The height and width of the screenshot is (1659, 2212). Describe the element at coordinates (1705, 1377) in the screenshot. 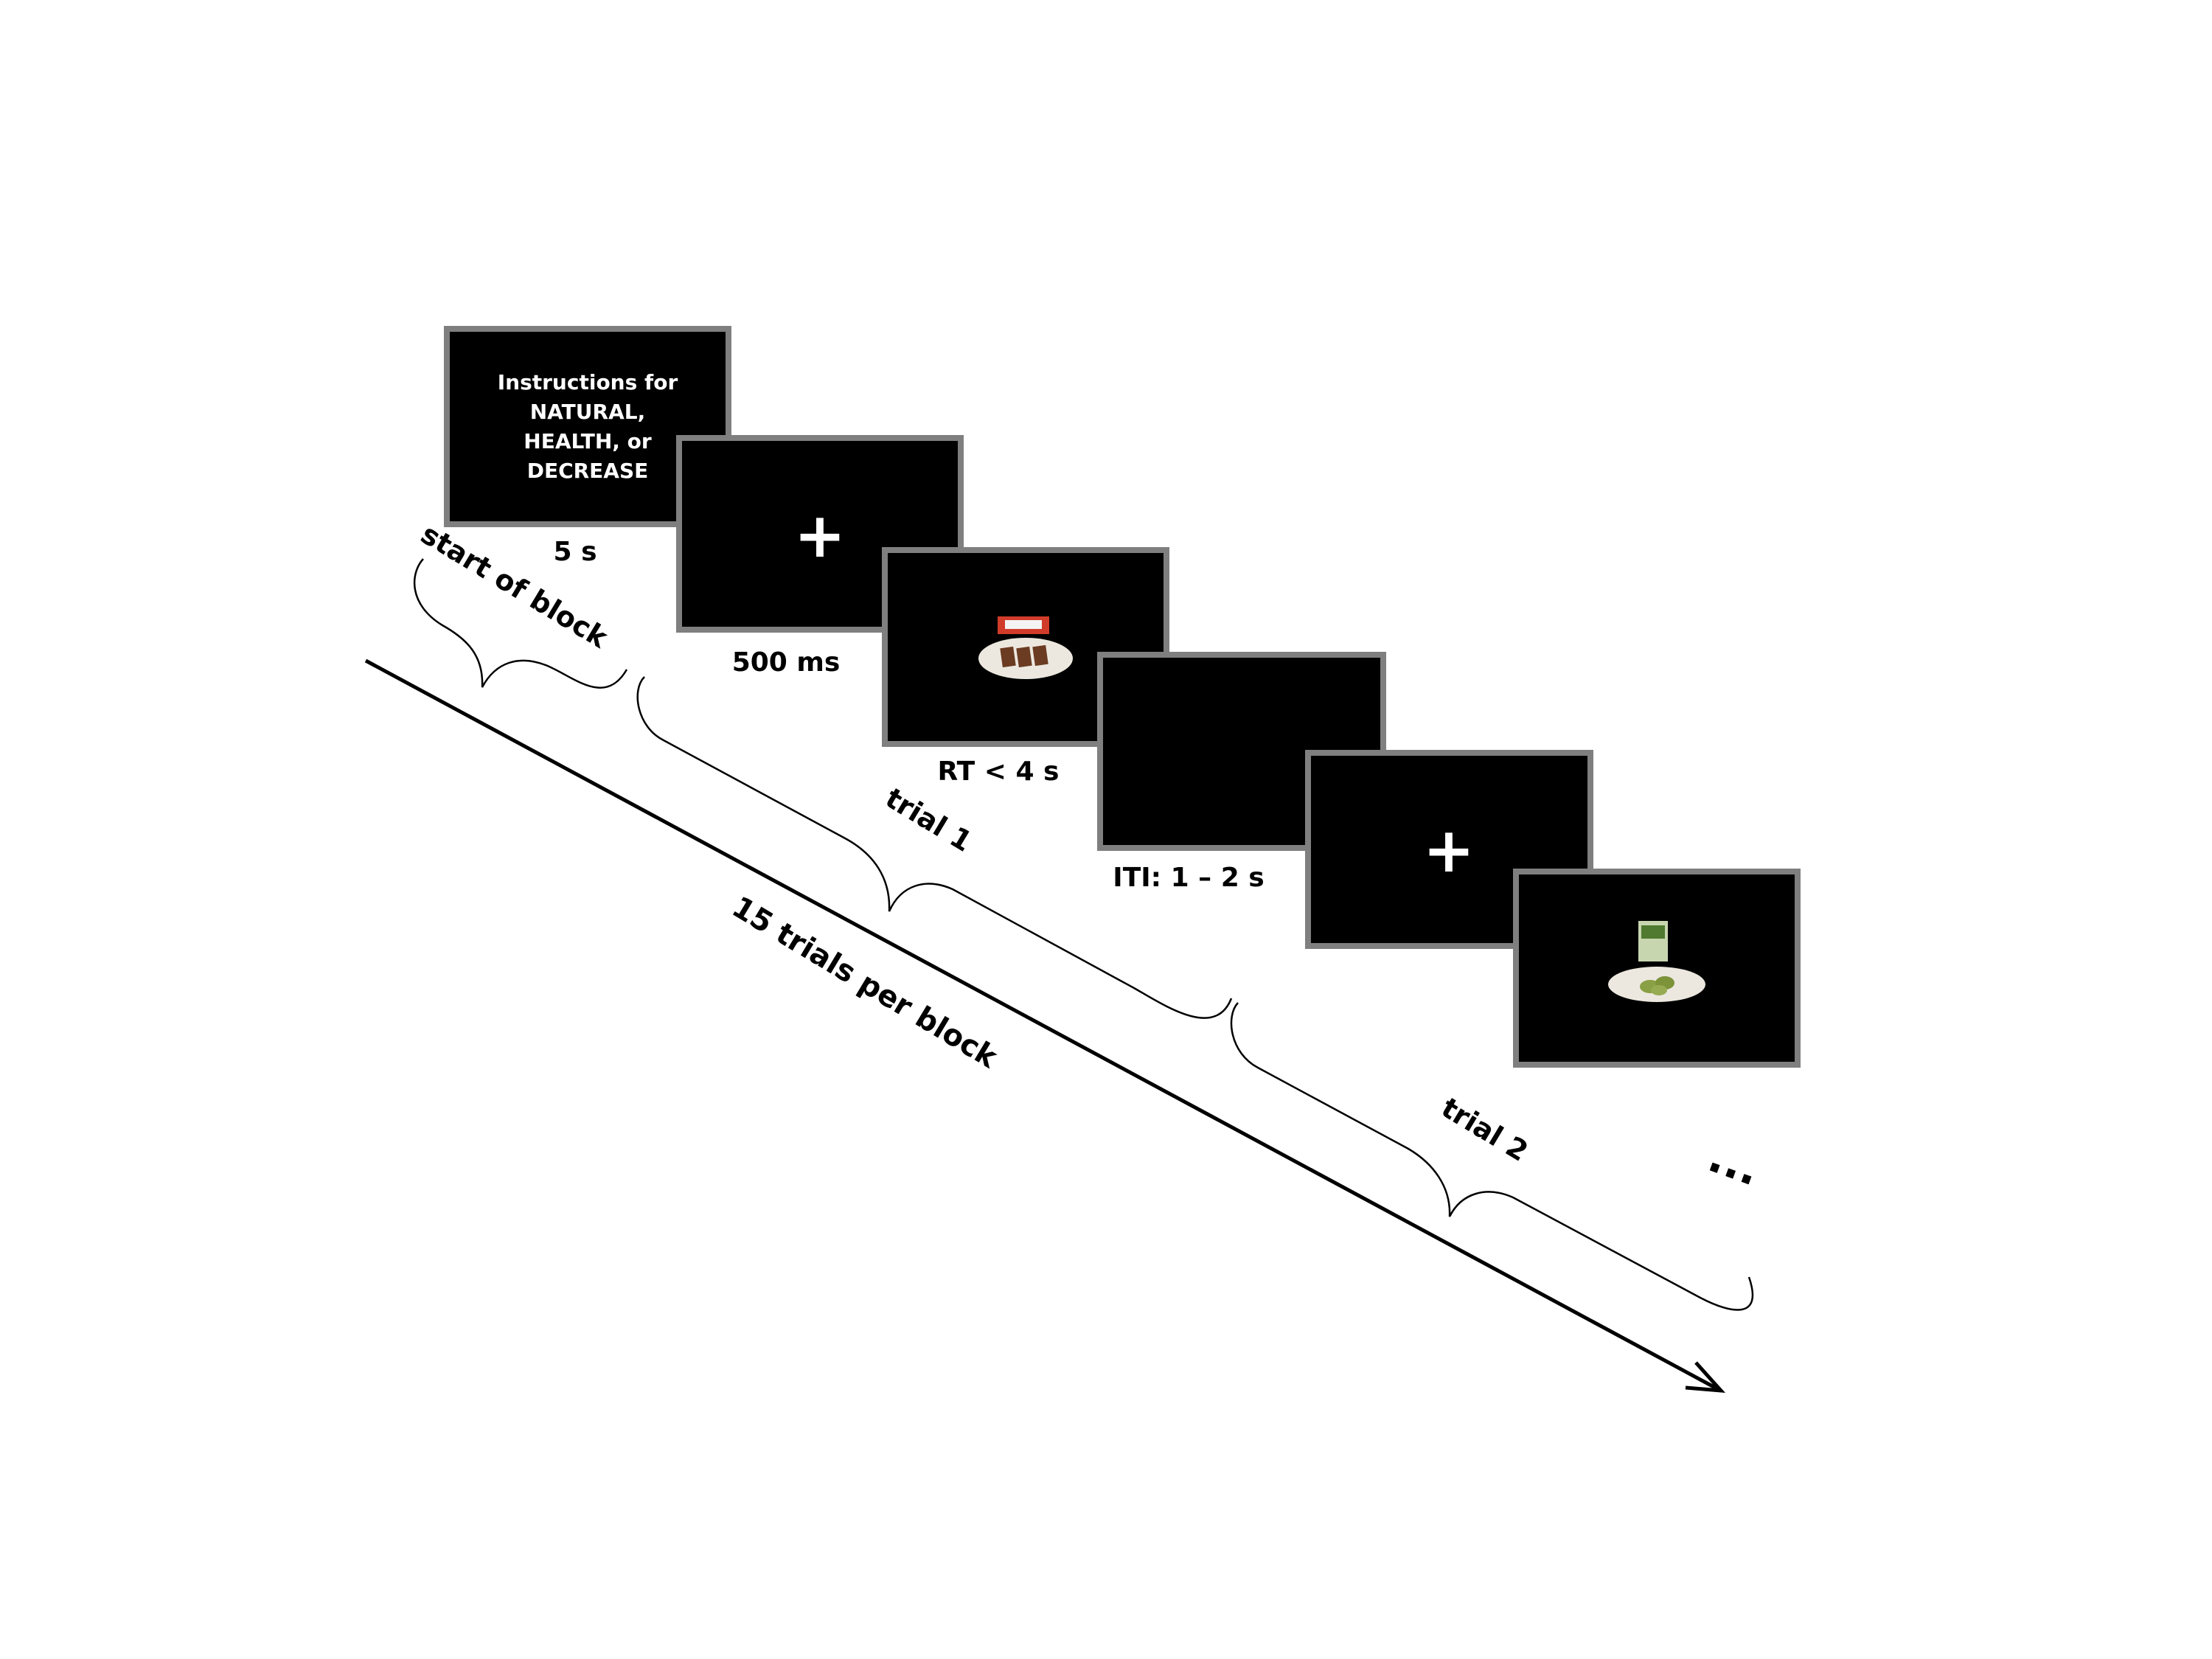

I see `arrowhead-icon` at that location.